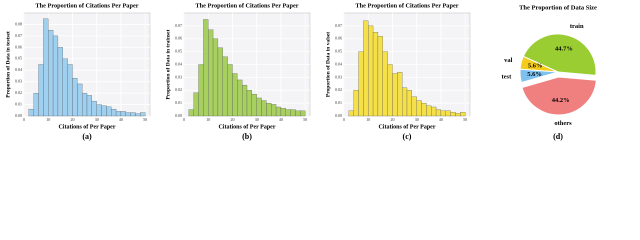 This screenshot has height=240, width=640. I want to click on slice-label: test, so click(507, 76).